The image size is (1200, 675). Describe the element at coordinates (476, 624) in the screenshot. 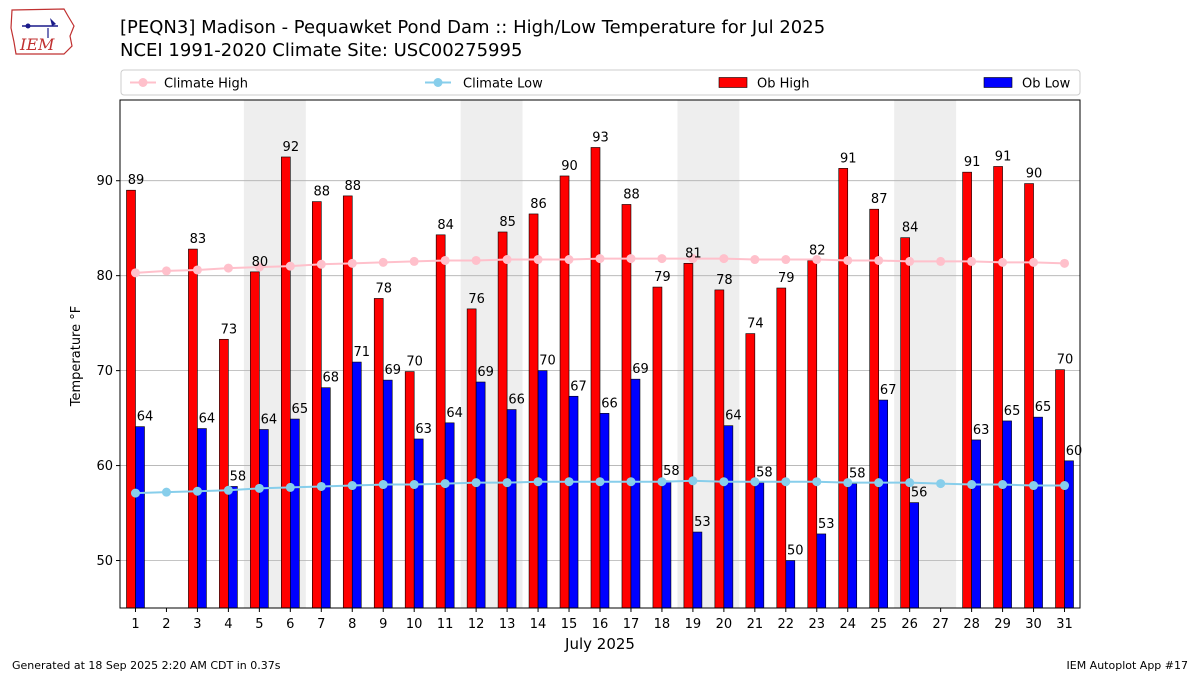

I see `x-tick-label: 12` at that location.